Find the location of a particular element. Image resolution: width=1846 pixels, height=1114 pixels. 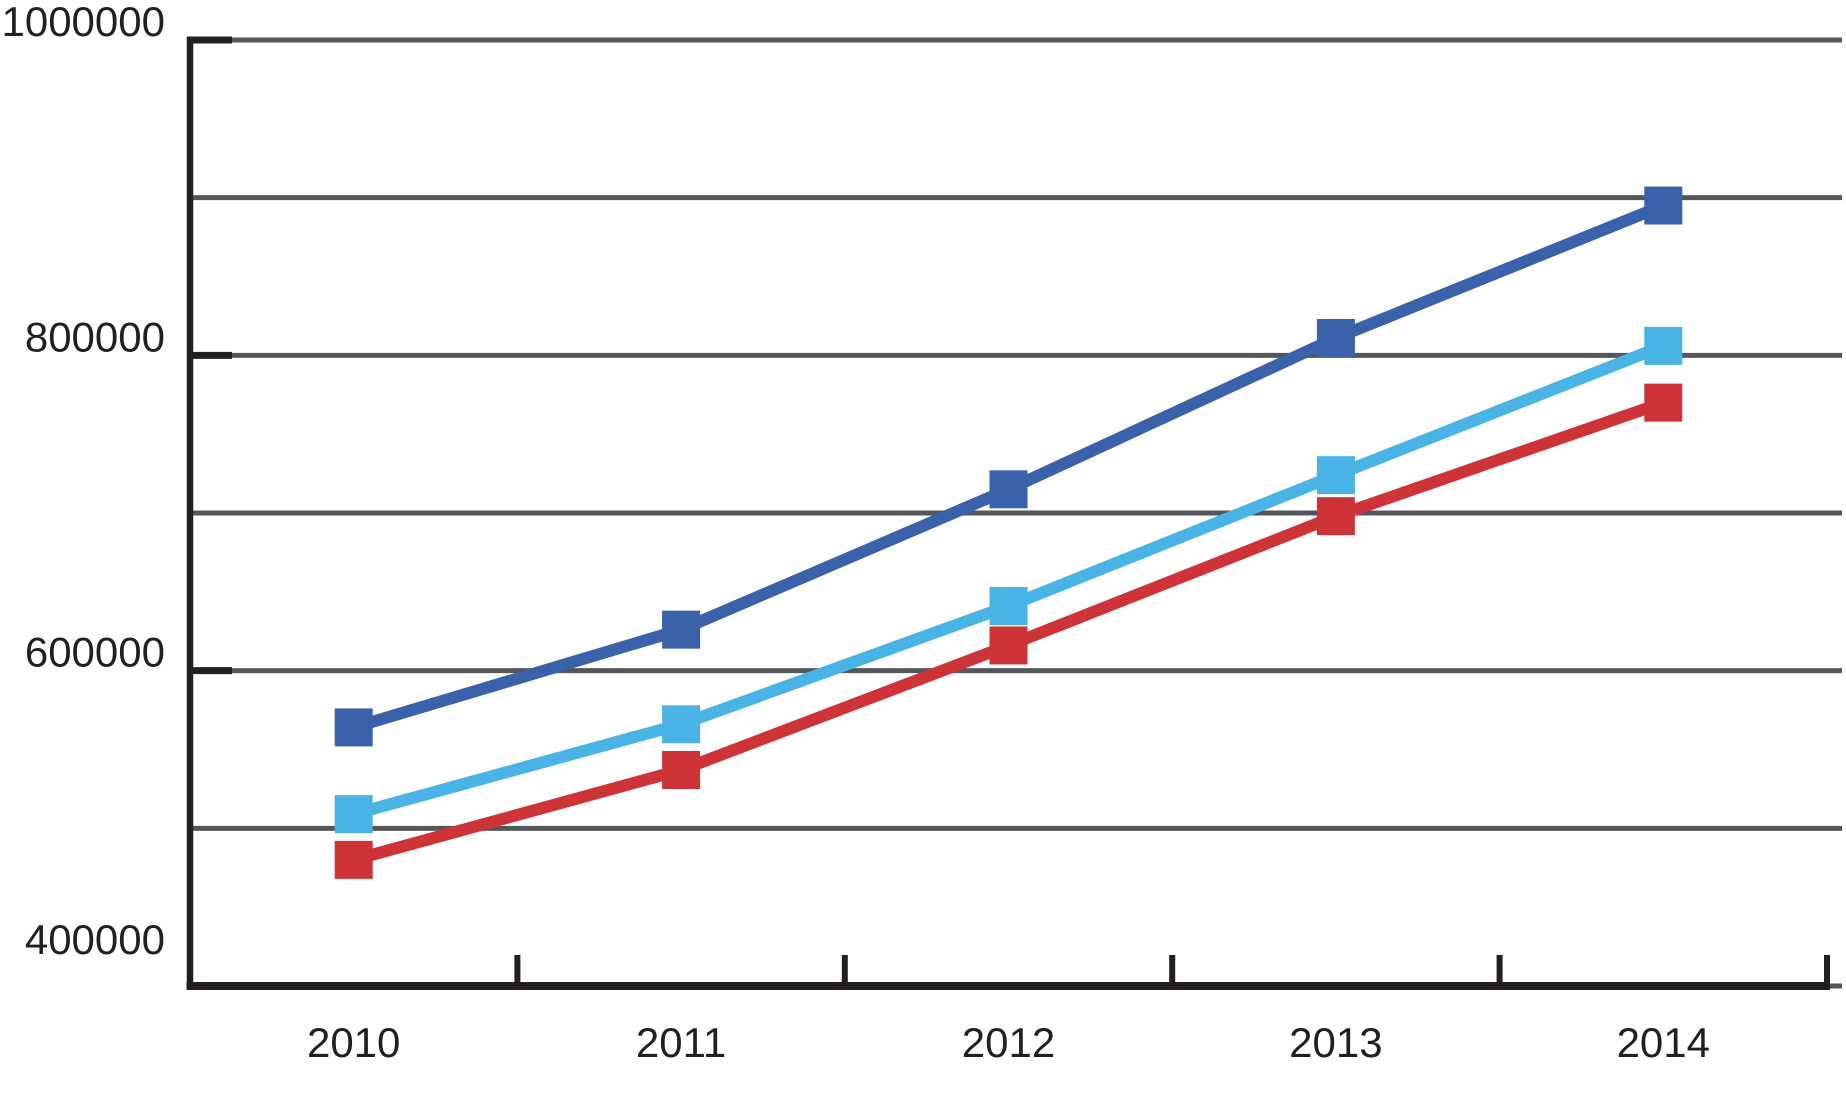

y-axis-label: 600000 is located at coordinates (95, 652).